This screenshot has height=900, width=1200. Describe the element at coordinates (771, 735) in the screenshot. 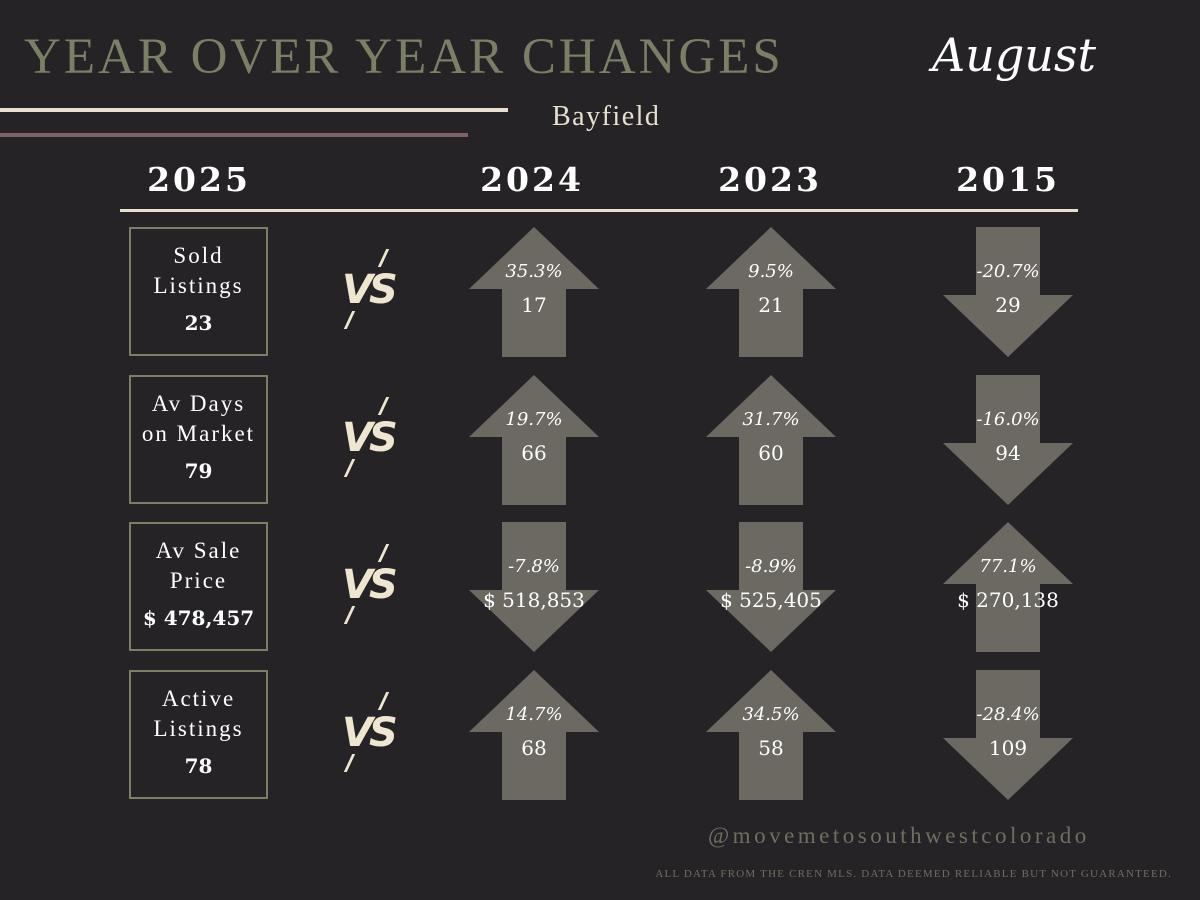

I see `arrow-up-icon: 34.5% 58` at that location.